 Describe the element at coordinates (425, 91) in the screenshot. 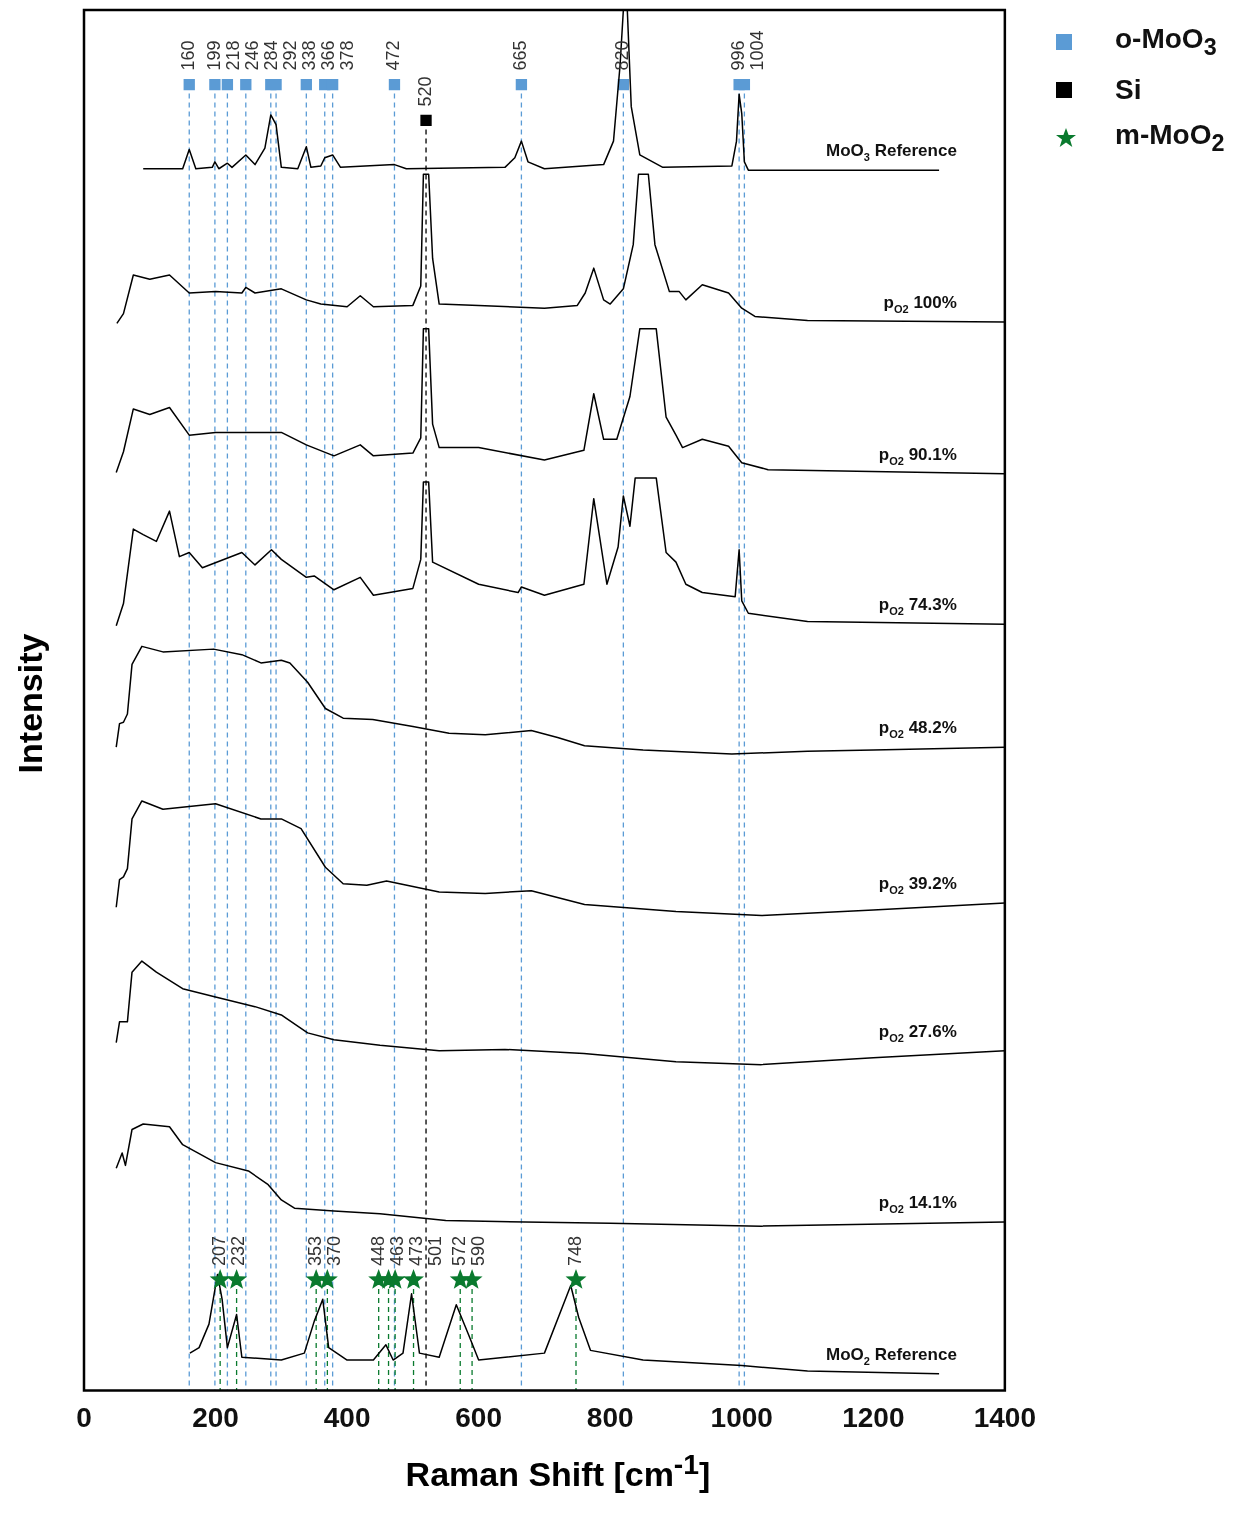

I see `ref-line-label: 520` at that location.